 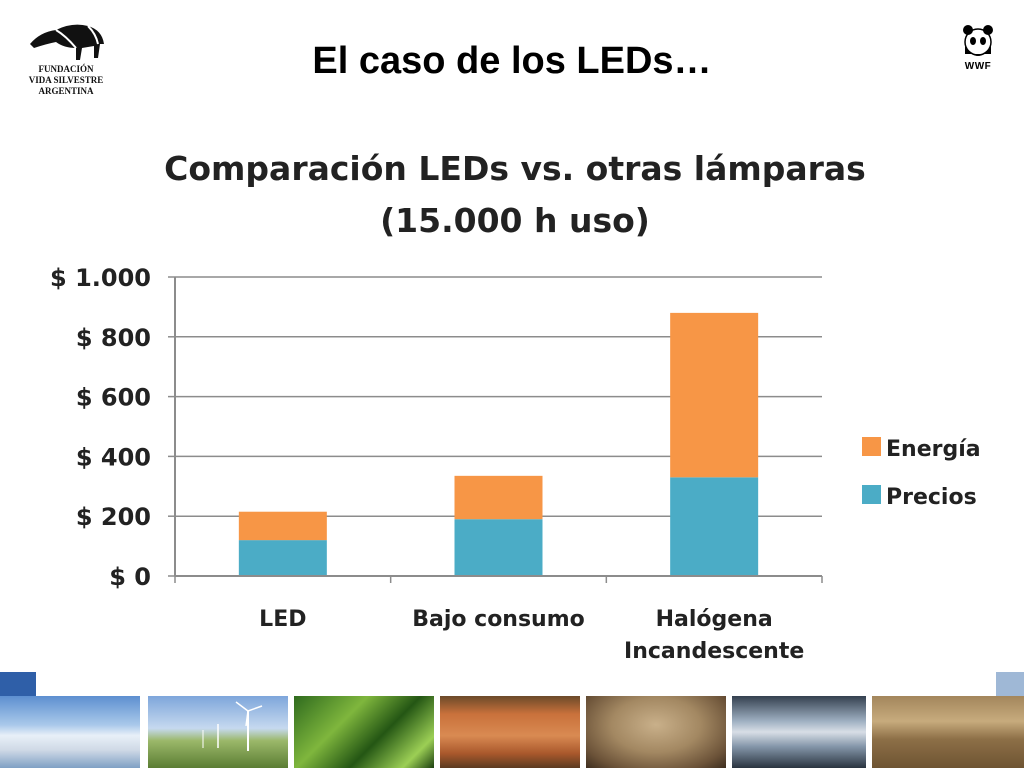 I want to click on strip-corner-photo, so click(x=1010, y=684).